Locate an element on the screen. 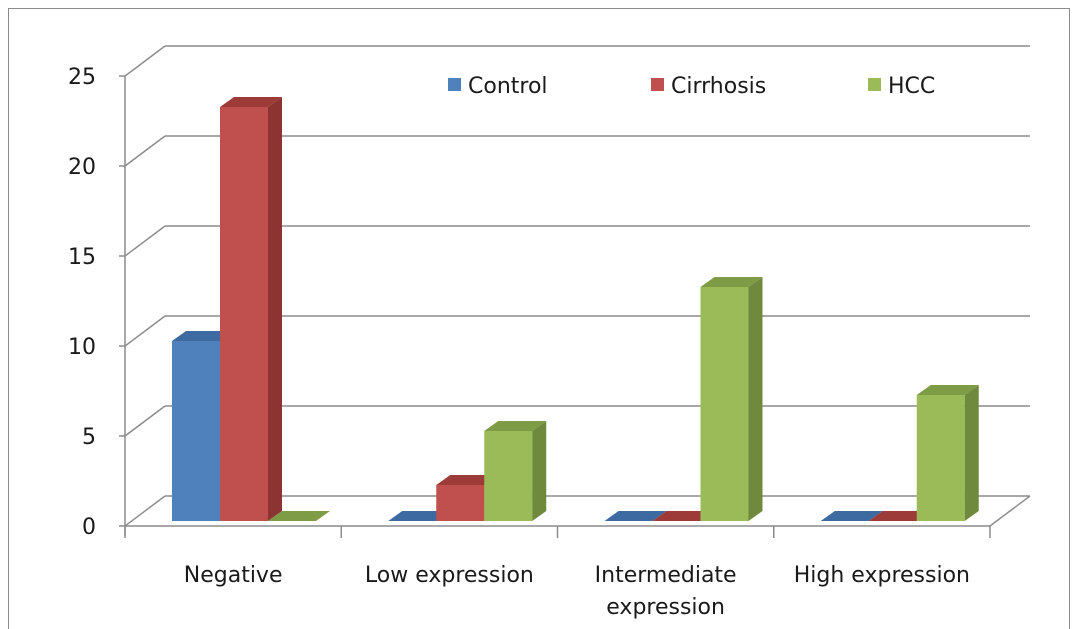  y-tick-label: 10 is located at coordinates (82, 347).